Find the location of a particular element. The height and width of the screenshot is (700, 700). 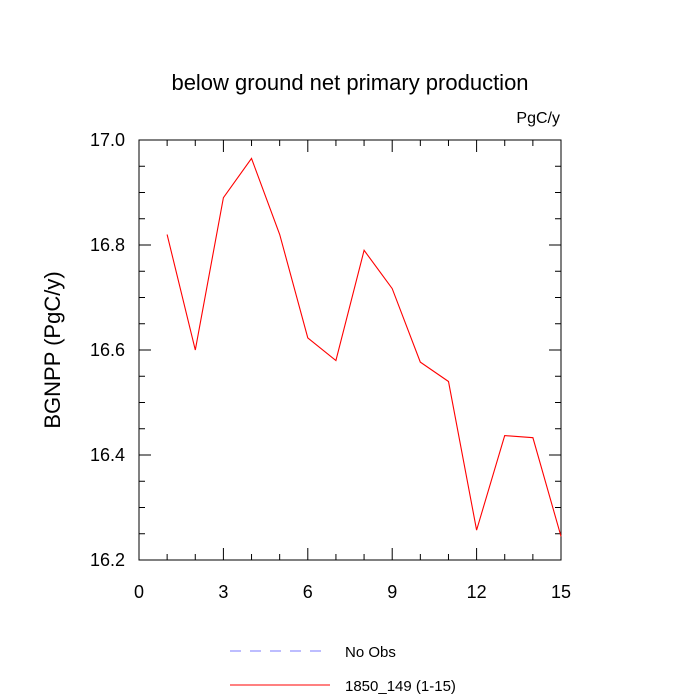

y-tick-label: 17.0 is located at coordinates (107, 140).